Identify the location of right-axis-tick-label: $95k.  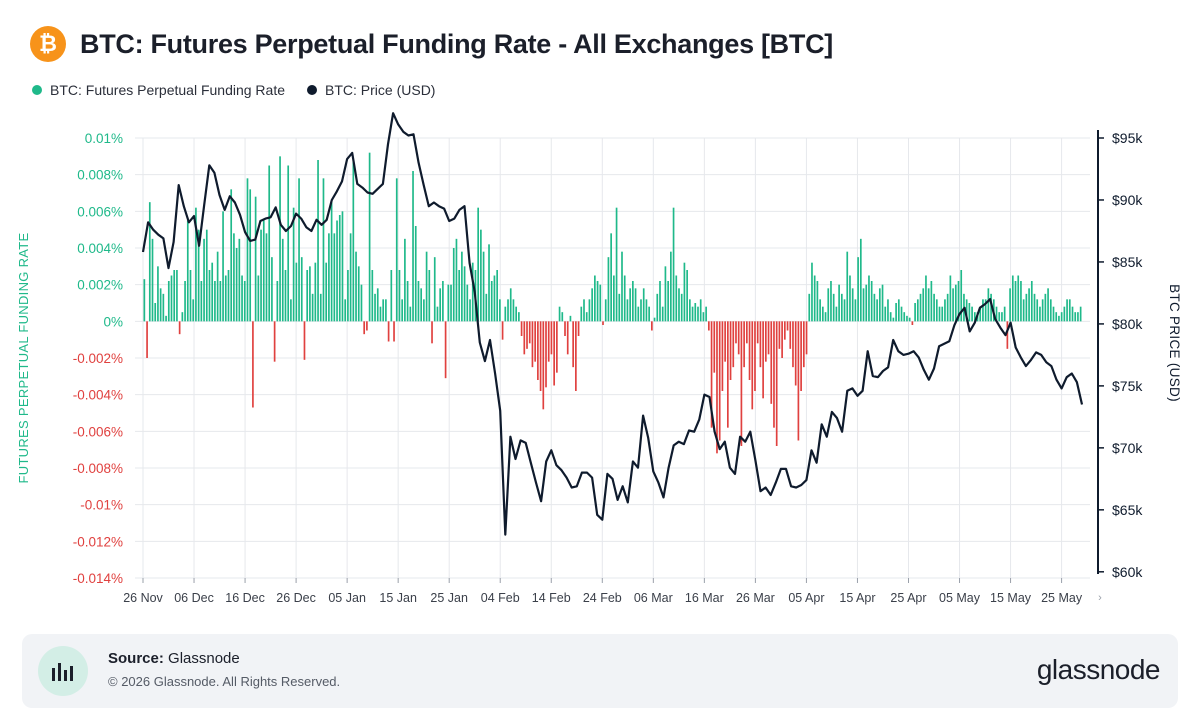
(1127, 138).